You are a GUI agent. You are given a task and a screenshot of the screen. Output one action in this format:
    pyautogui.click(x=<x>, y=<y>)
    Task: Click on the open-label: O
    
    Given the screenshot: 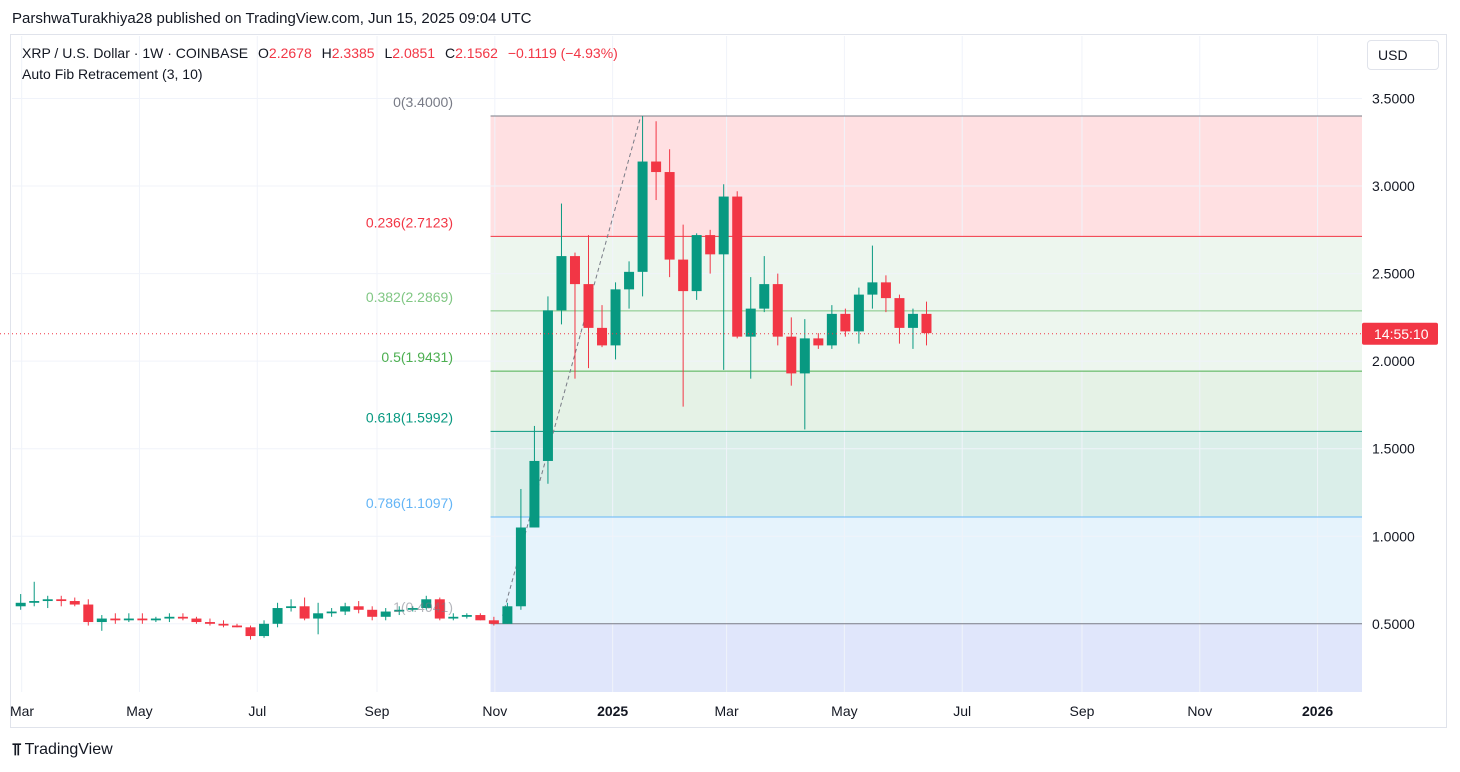 What is the action you would take?
    pyautogui.click(x=263, y=53)
    